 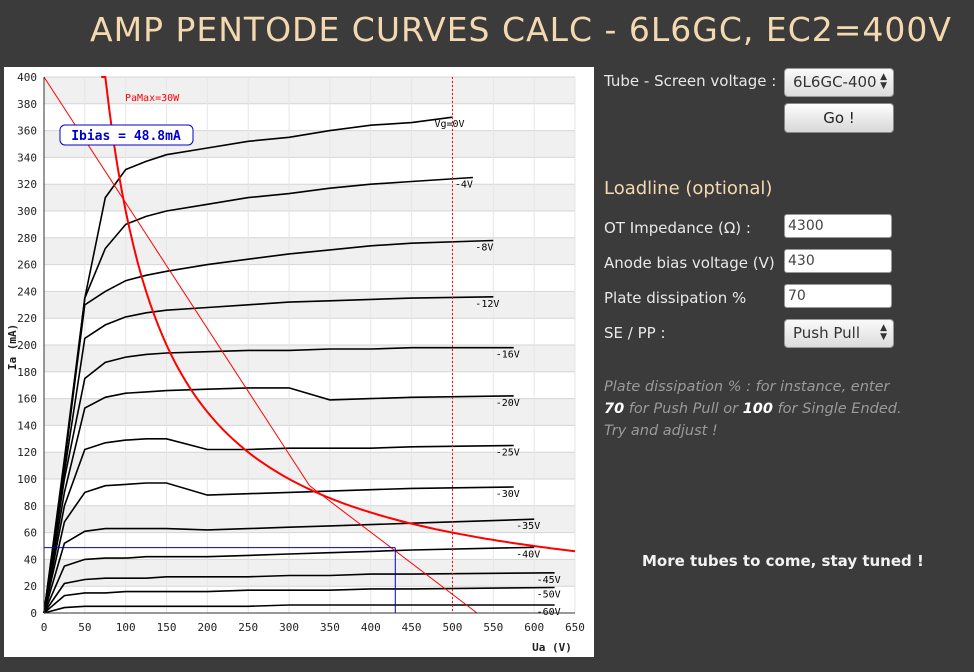 I want to click on y-tick-label: 340, so click(x=27, y=157).